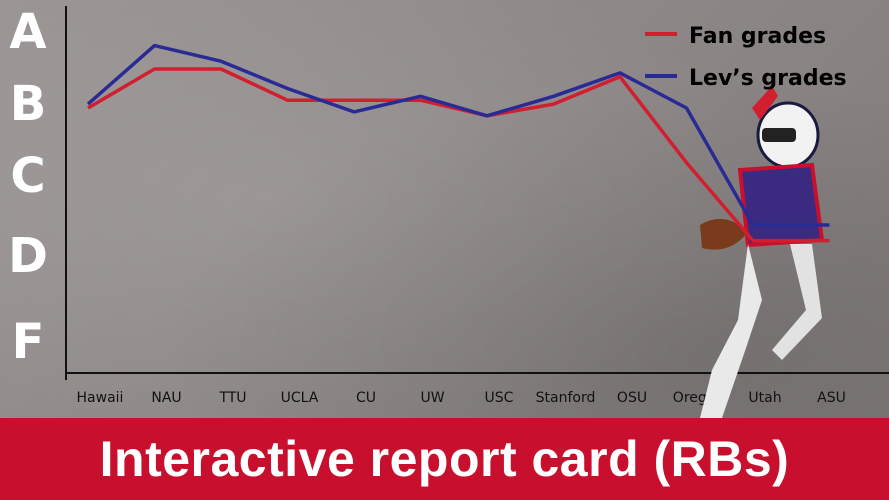 The height and width of the screenshot is (500, 889). What do you see at coordinates (779, 135) in the screenshot?
I see `face-mask-shape` at bounding box center [779, 135].